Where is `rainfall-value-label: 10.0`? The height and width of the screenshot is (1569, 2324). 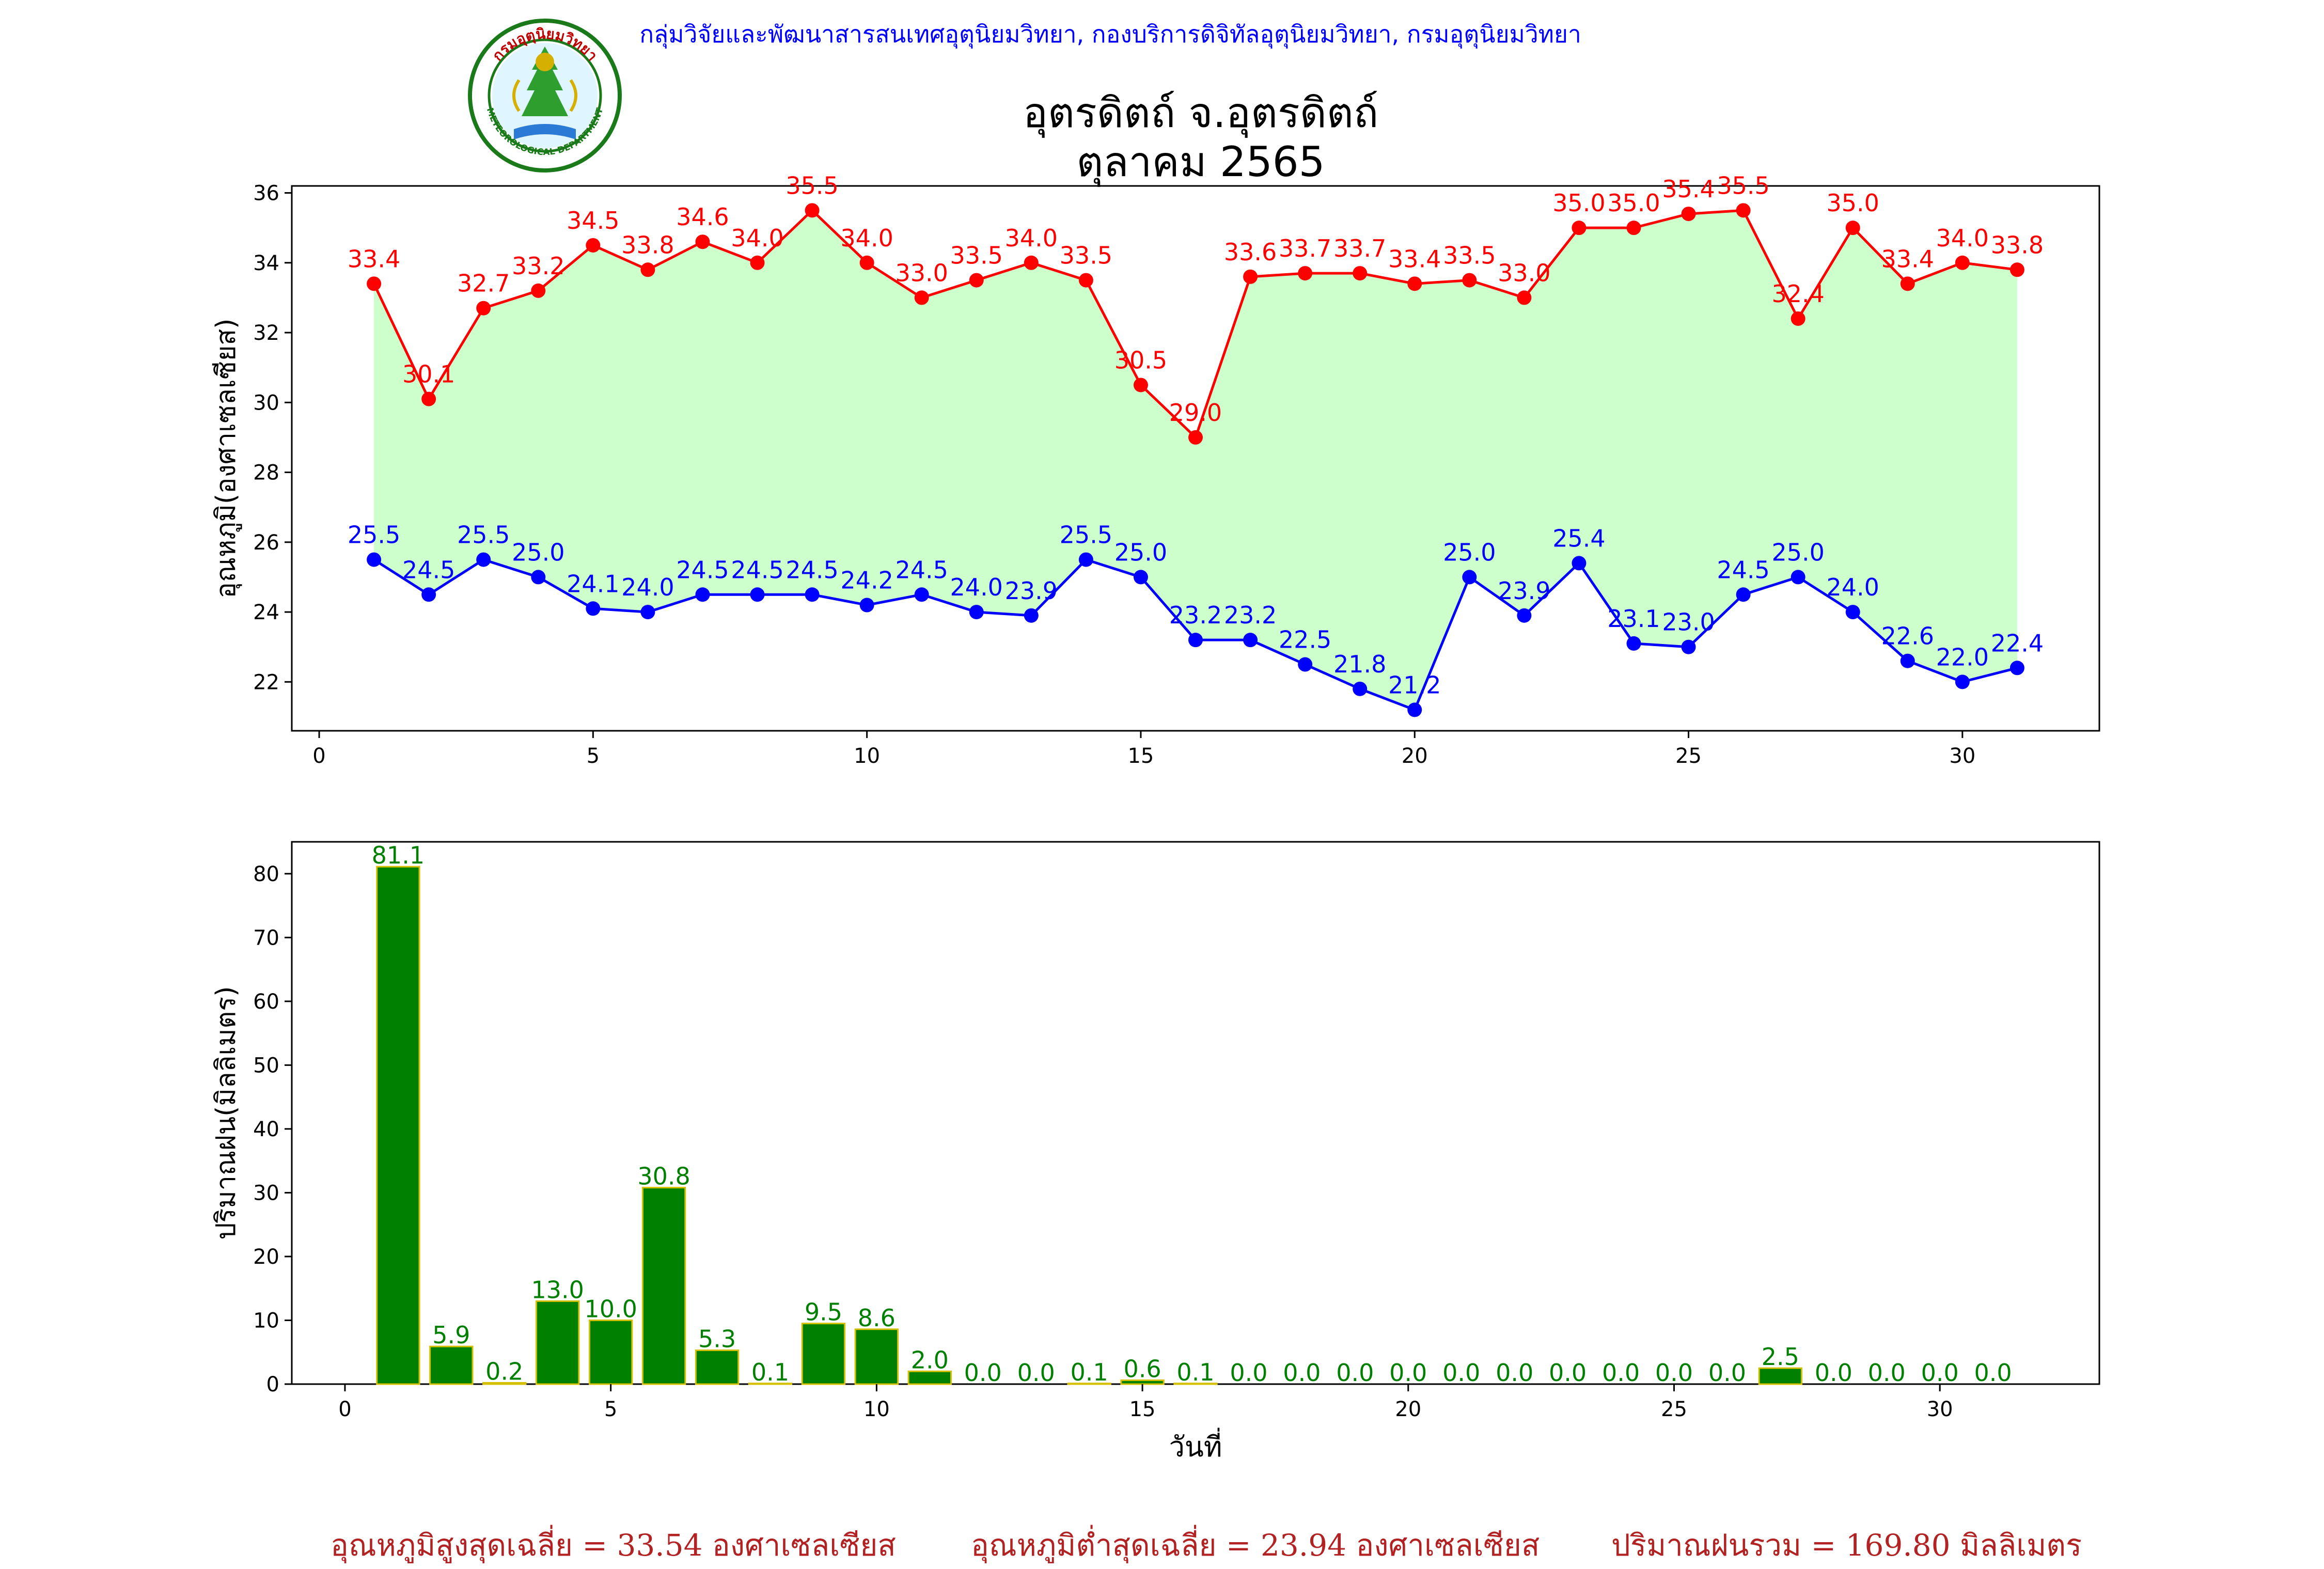
rainfall-value-label: 10.0 is located at coordinates (610, 1309).